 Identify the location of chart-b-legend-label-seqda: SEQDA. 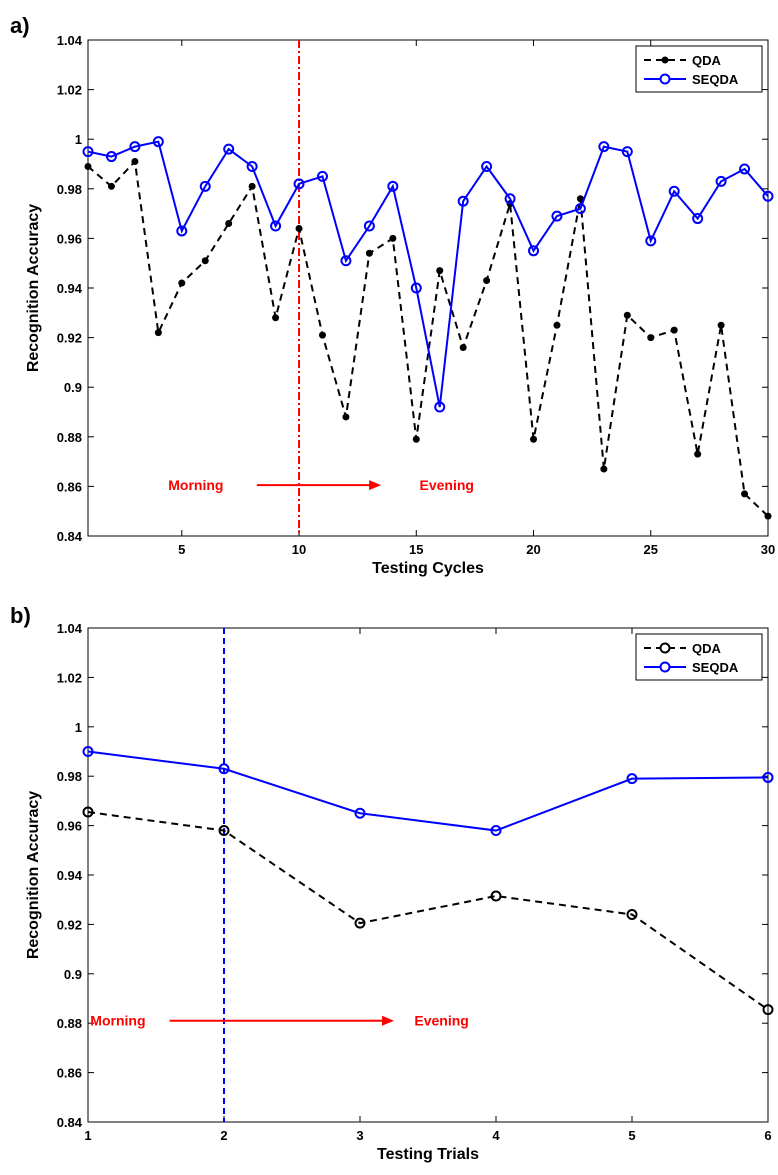
(715, 667).